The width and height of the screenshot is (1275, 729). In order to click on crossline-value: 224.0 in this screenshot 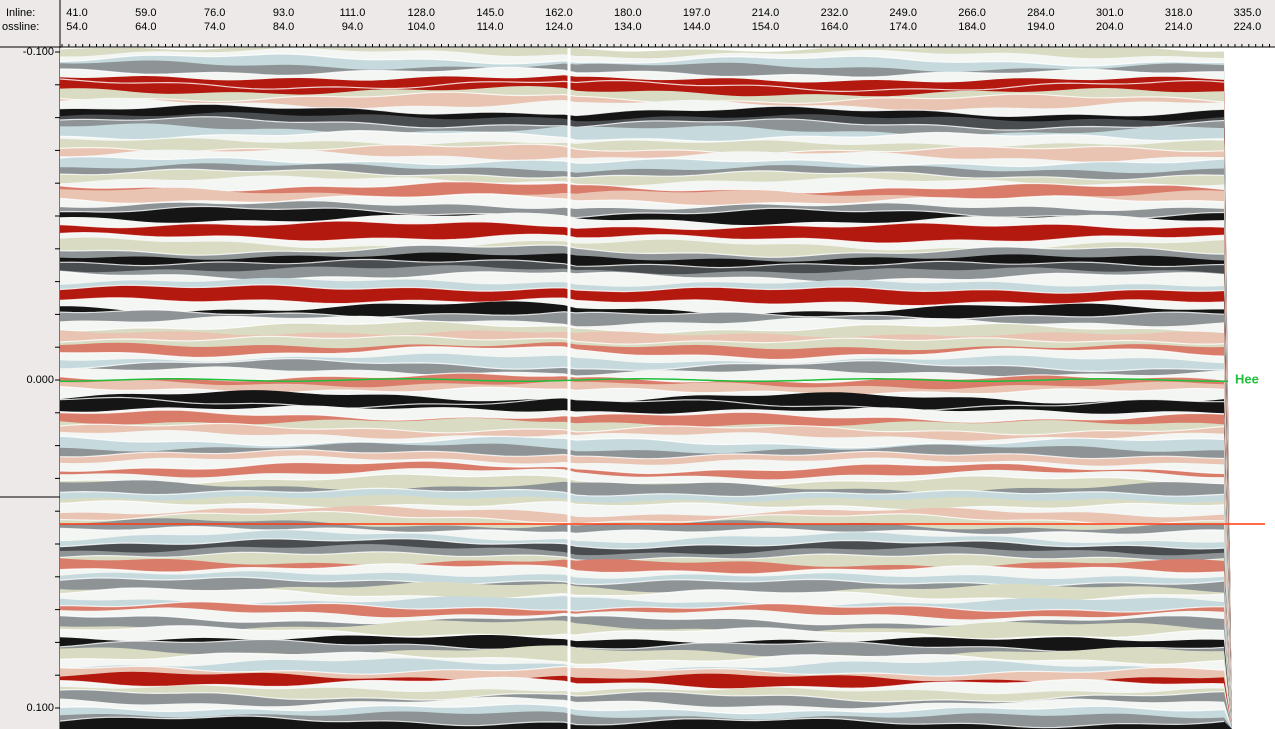, I will do `click(1248, 27)`.